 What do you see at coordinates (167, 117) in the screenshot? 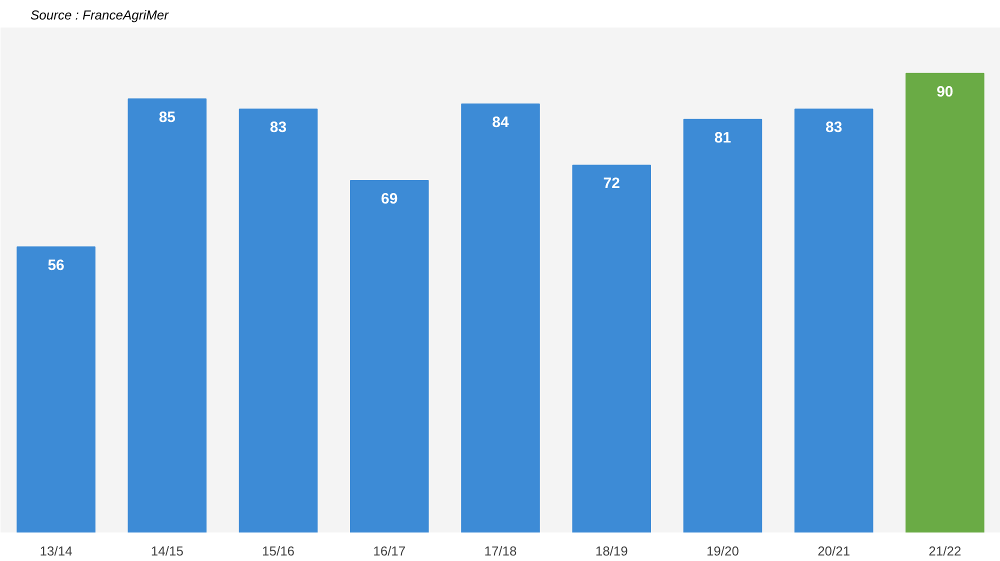
I see `data-label: 85` at bounding box center [167, 117].